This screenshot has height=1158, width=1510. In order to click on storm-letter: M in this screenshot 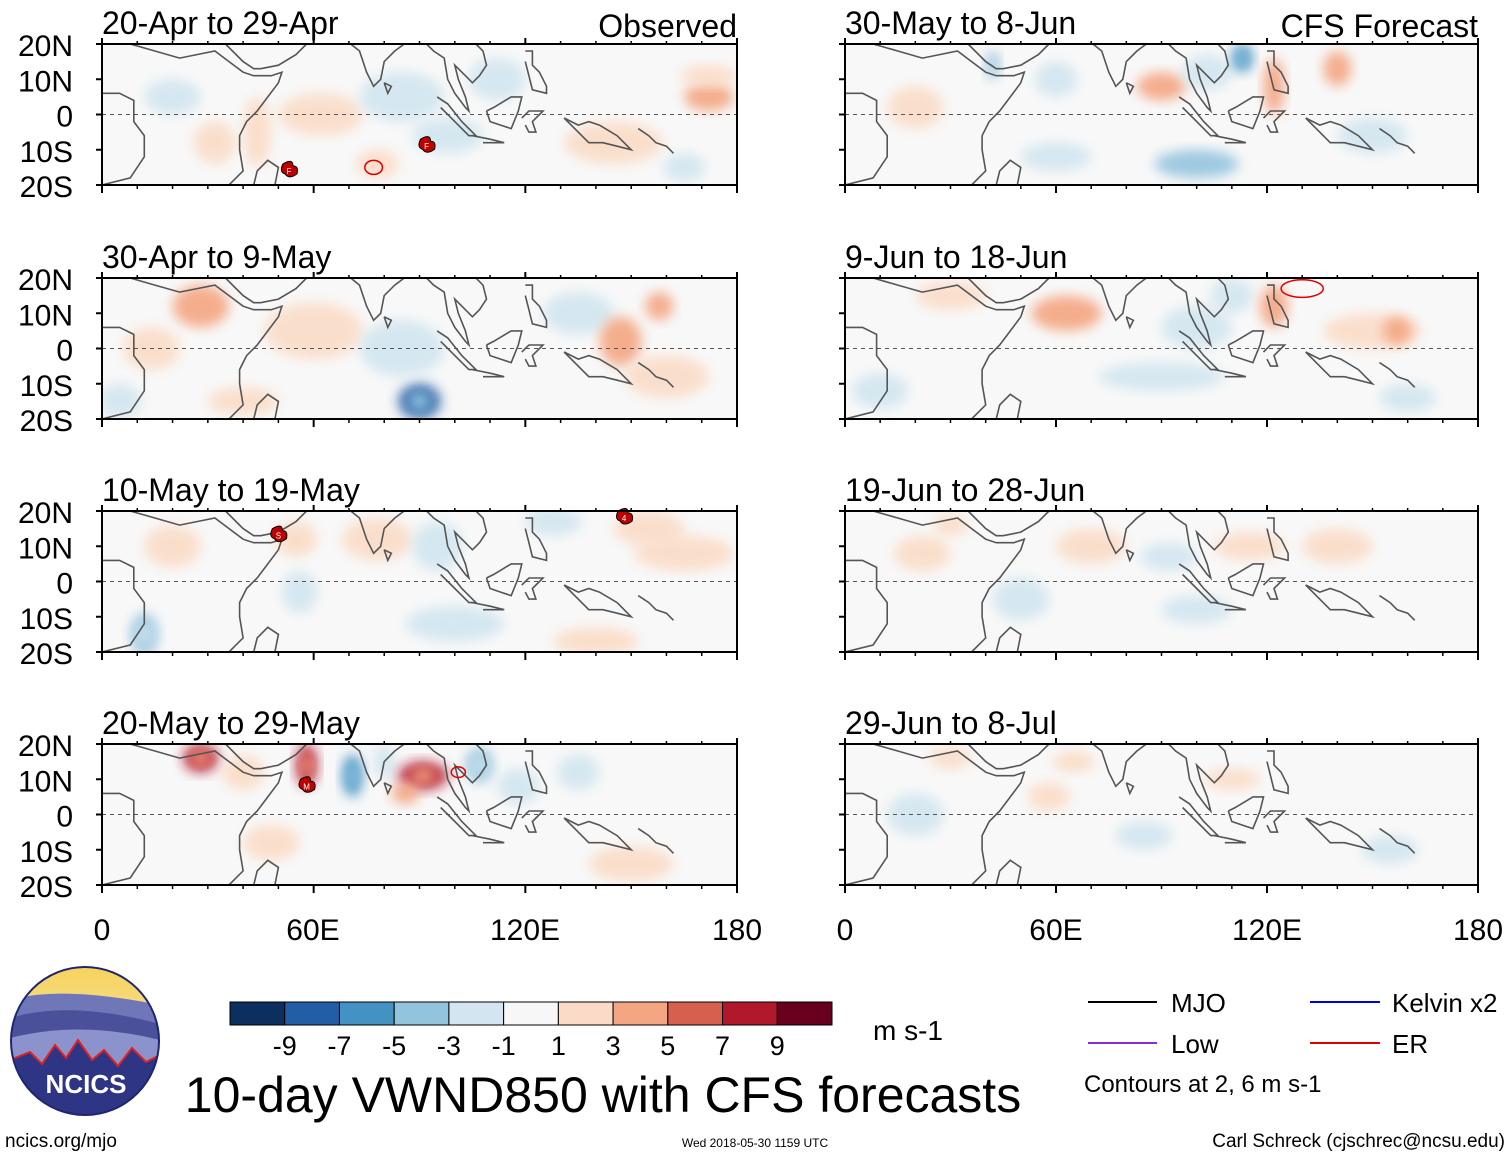, I will do `click(306, 786)`.